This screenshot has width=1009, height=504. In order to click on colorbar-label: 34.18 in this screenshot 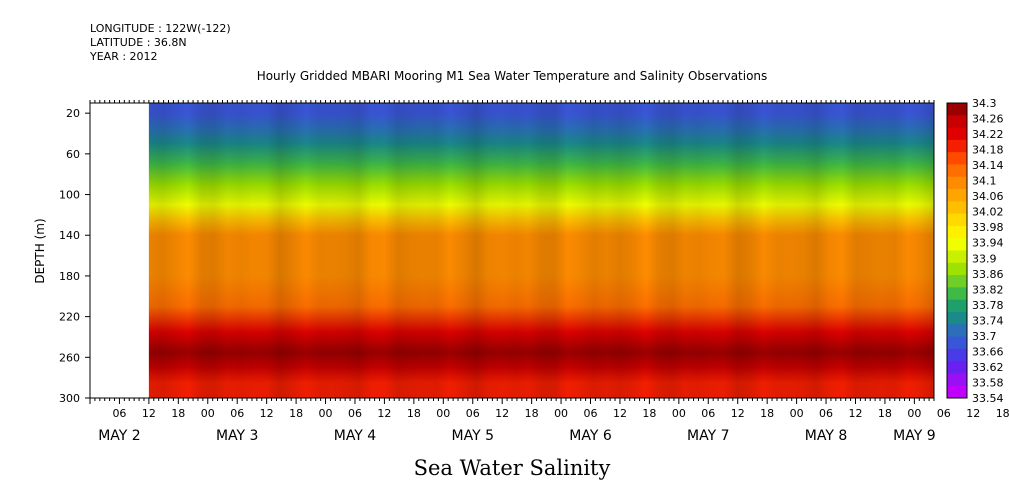, I will do `click(988, 150)`.